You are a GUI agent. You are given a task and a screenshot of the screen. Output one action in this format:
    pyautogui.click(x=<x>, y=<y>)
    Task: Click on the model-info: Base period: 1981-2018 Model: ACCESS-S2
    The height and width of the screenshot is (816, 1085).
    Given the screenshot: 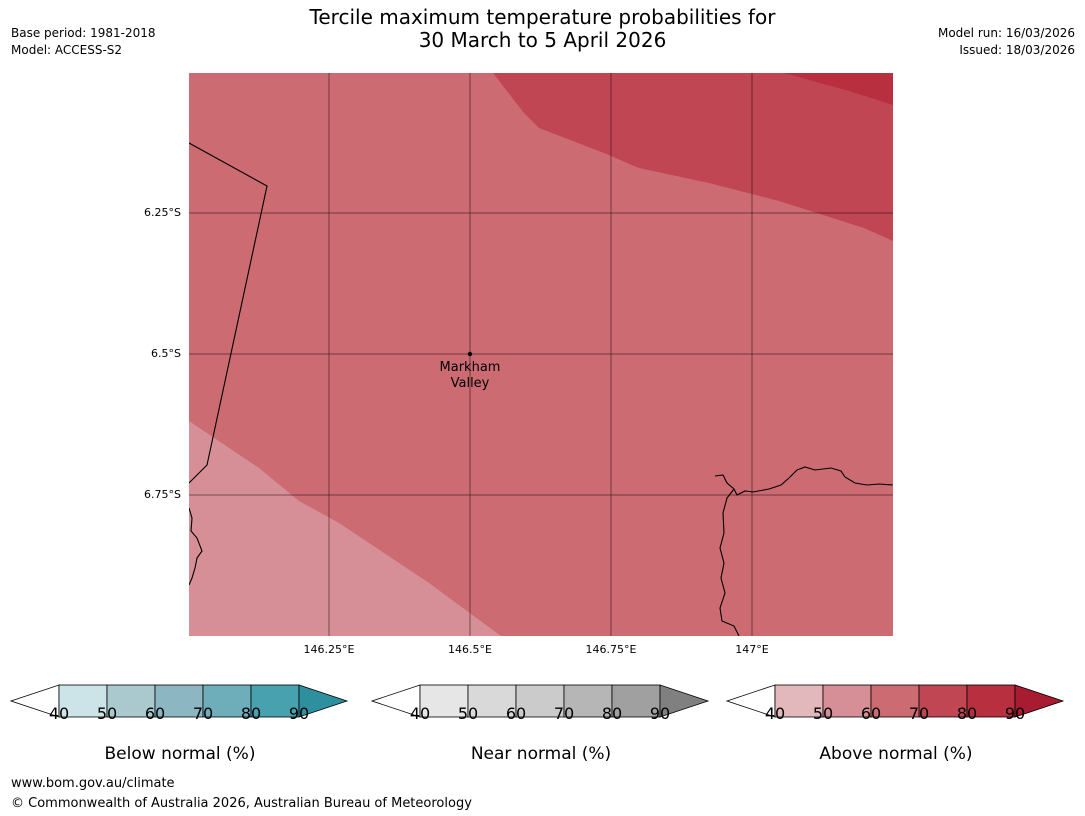 What is the action you would take?
    pyautogui.click(x=83, y=42)
    